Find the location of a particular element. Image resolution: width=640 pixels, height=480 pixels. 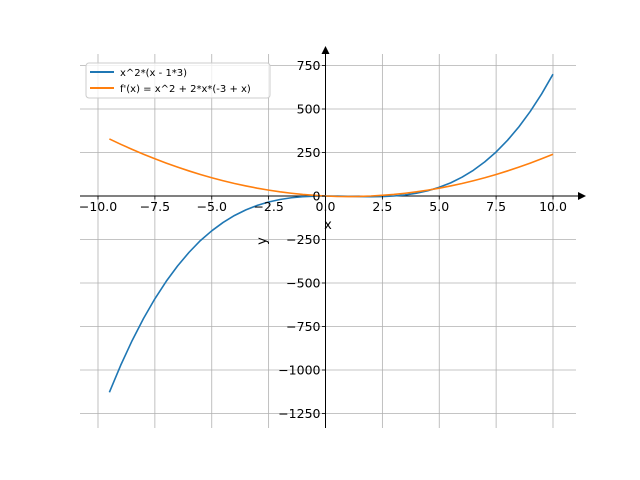

x-axis-label: x is located at coordinates (328, 225).